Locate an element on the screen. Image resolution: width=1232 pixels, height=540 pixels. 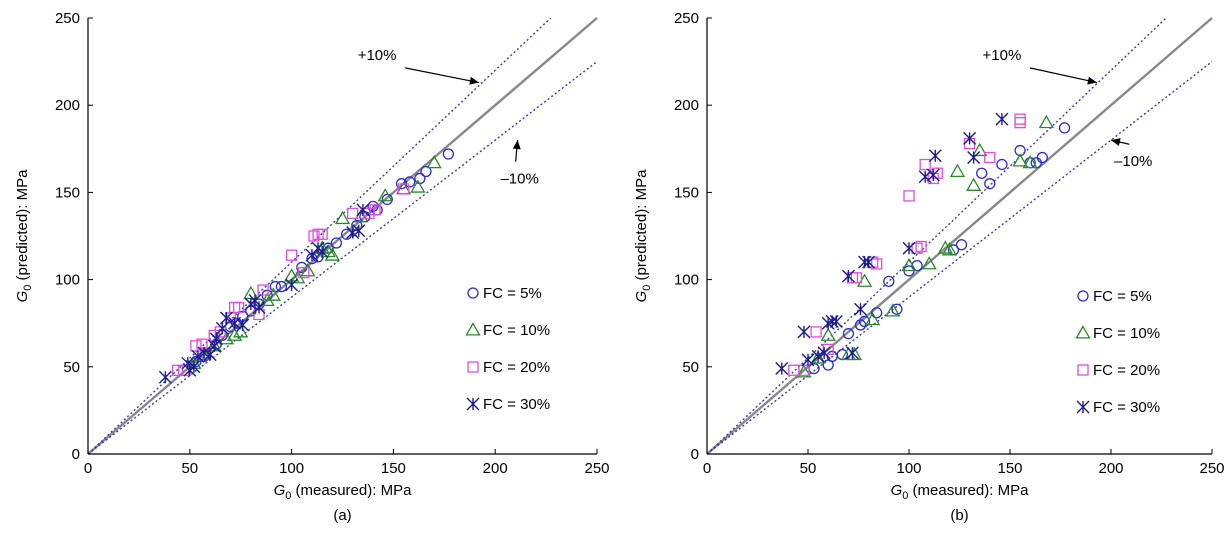
y-axis-label: G0 (predicted): MPa is located at coordinates (24, 235).